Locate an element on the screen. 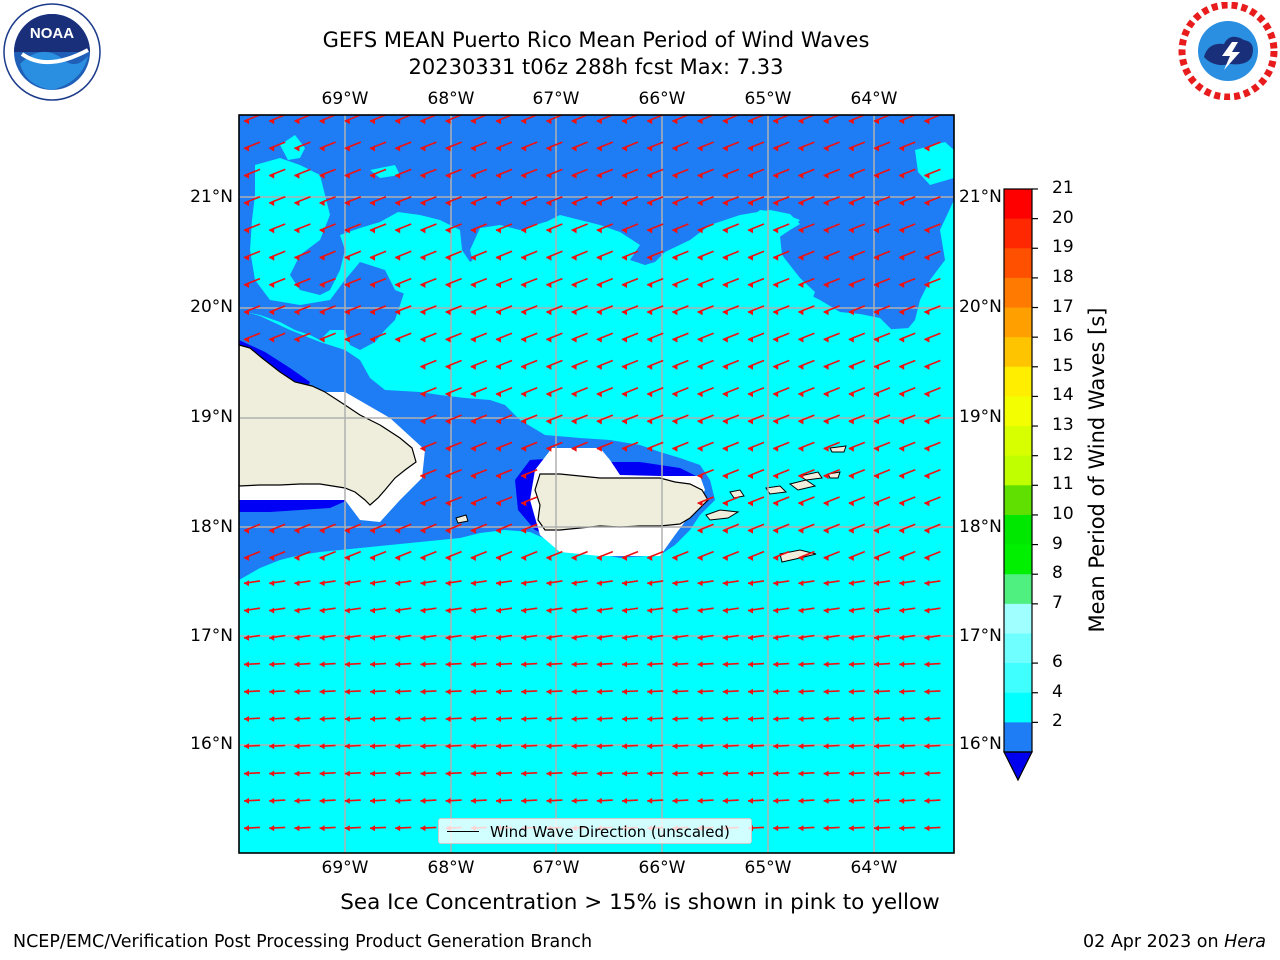  lat-tick-left-18n: 18°N is located at coordinates (211, 527).